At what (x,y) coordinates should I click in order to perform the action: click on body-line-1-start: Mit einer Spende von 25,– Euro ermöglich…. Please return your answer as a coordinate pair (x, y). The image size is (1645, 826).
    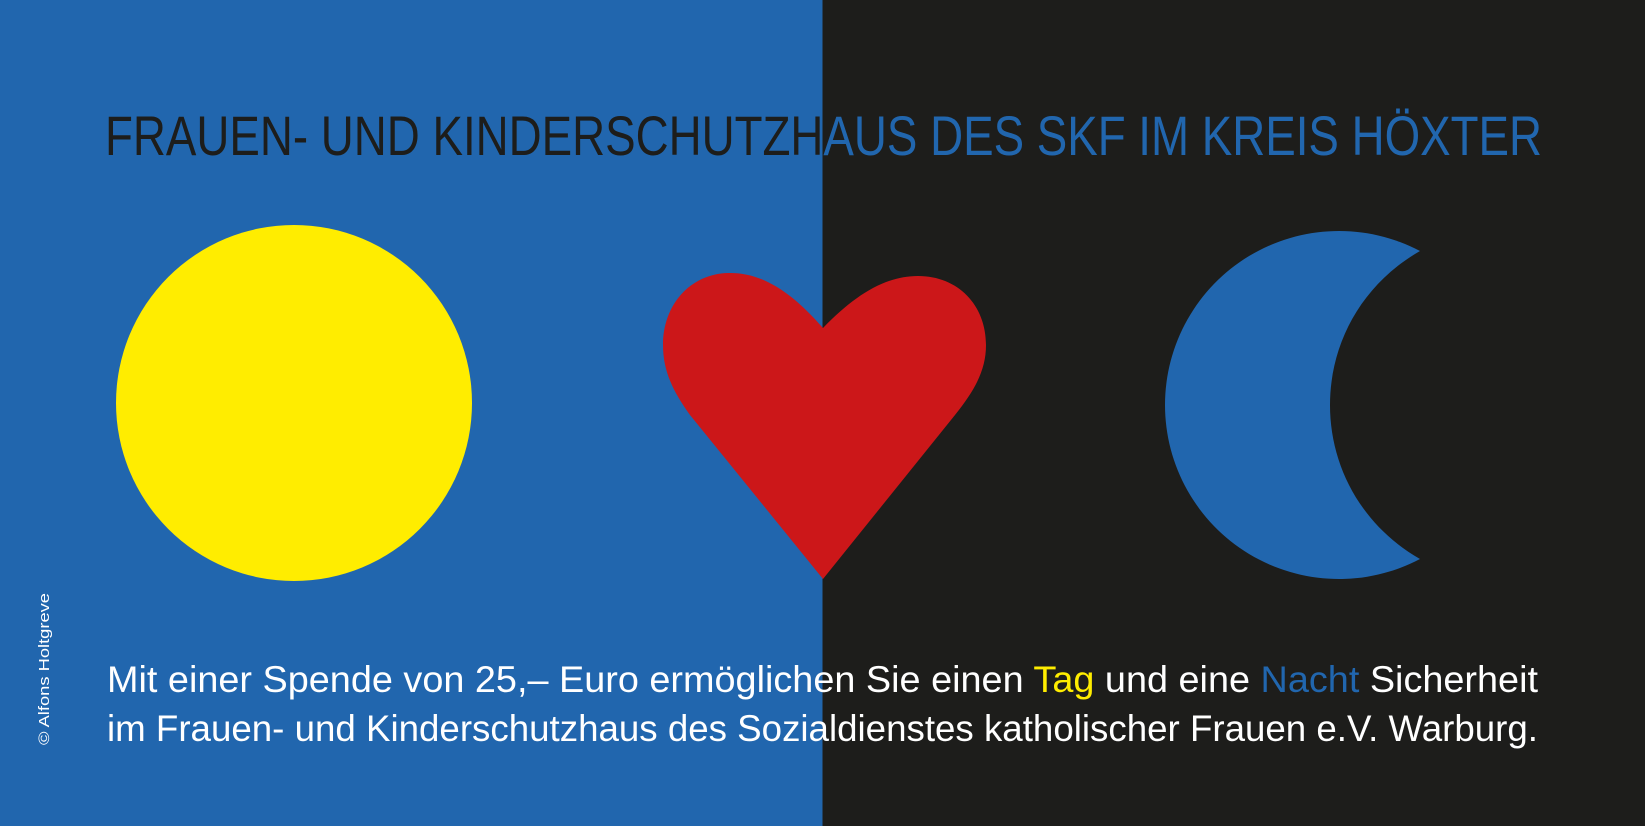
    Looking at the image, I should click on (570, 679).